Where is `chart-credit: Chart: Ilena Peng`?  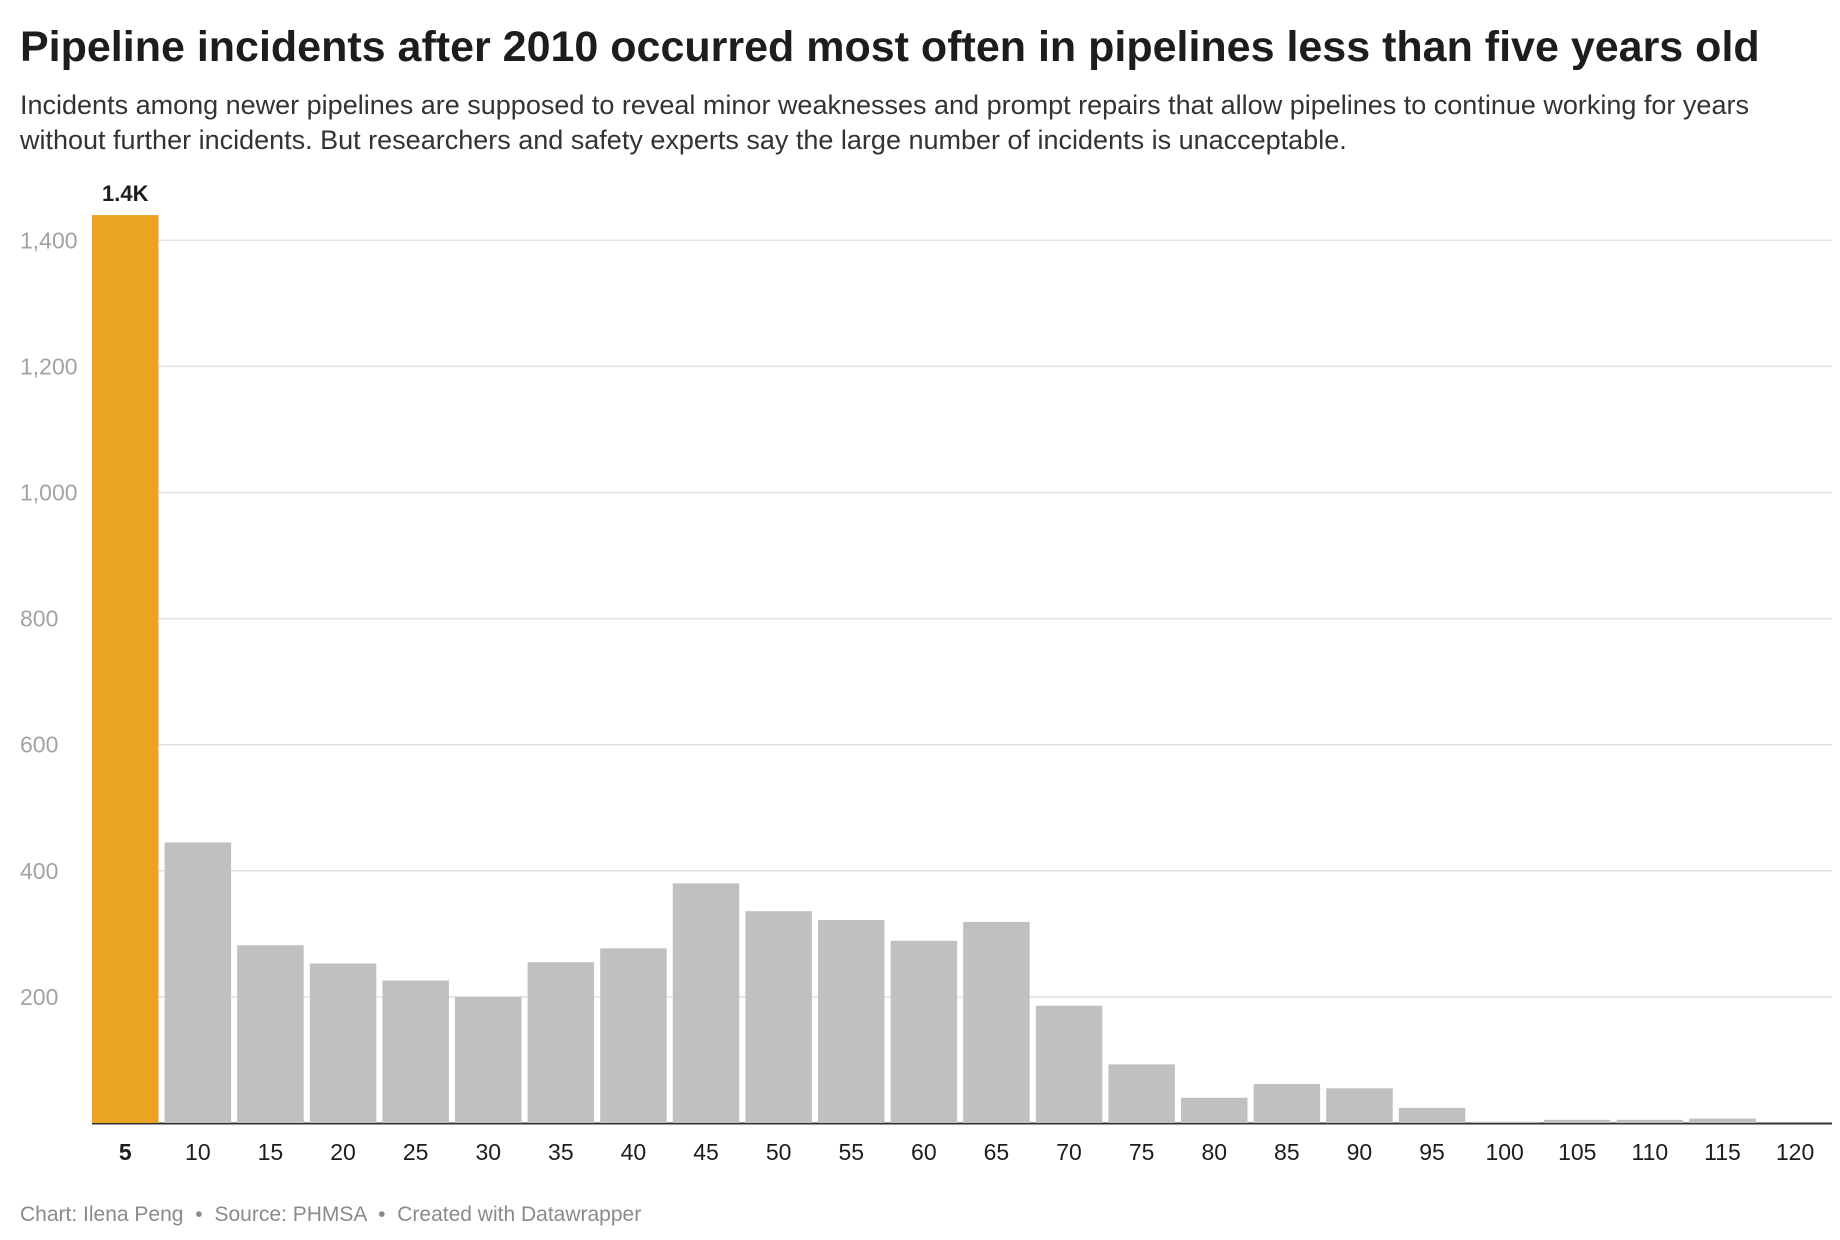
chart-credit: Chart: Ilena Peng is located at coordinates (102, 1214).